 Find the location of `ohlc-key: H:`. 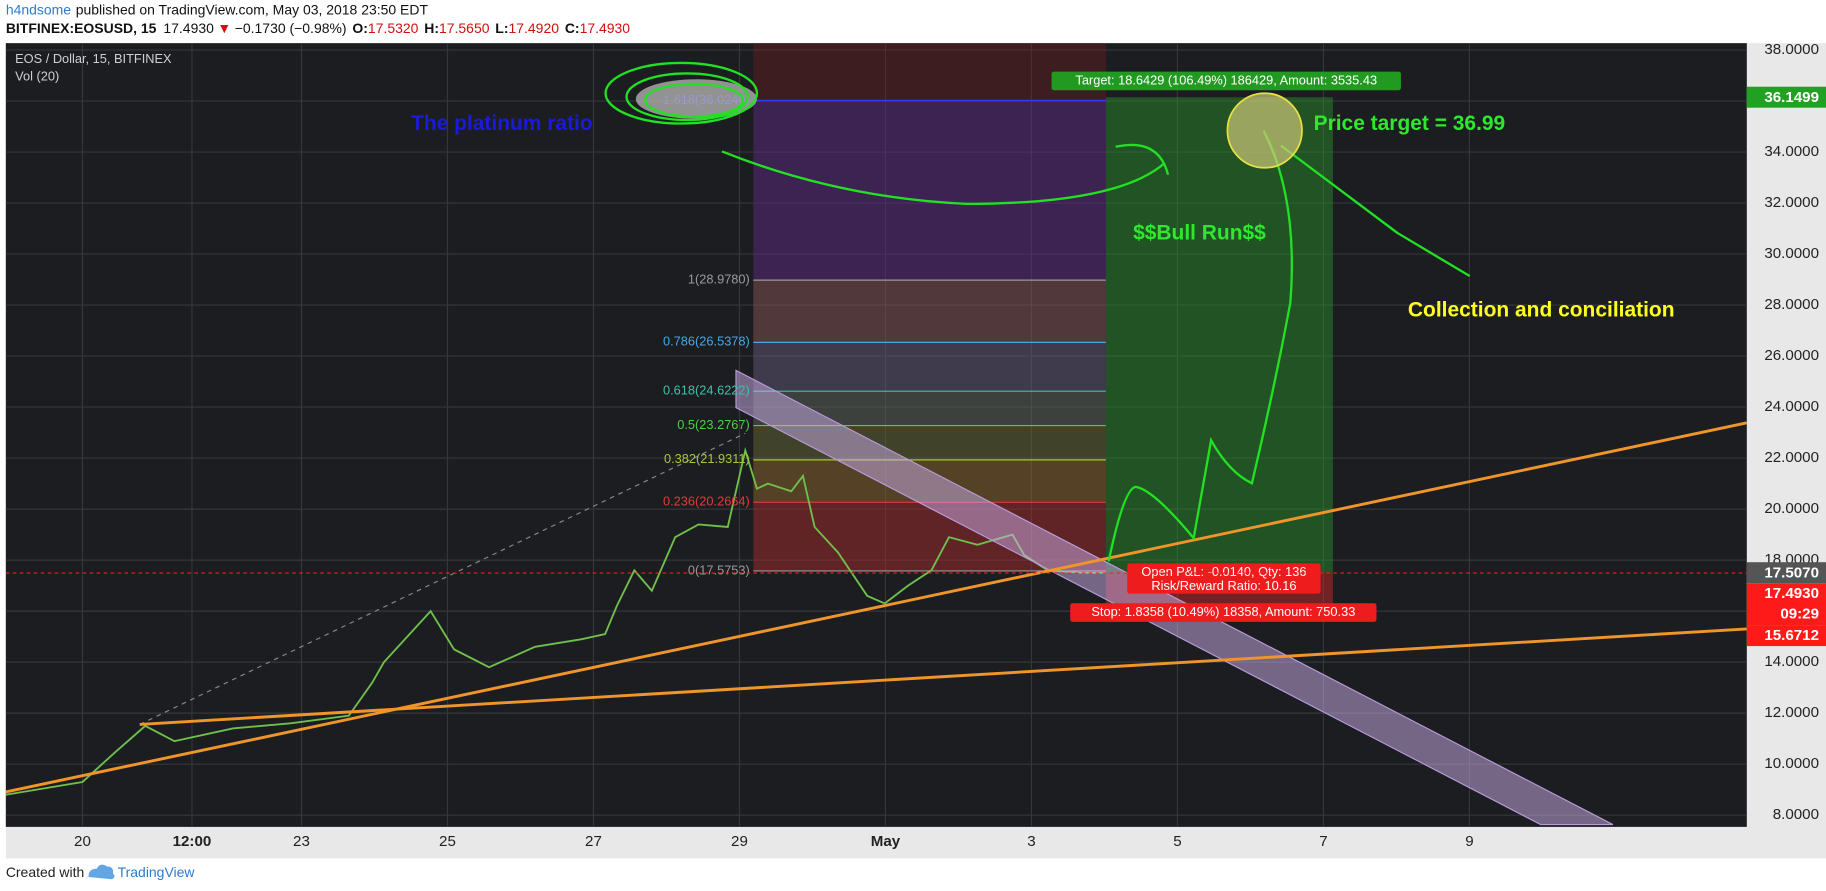

ohlc-key: H: is located at coordinates (431, 28).